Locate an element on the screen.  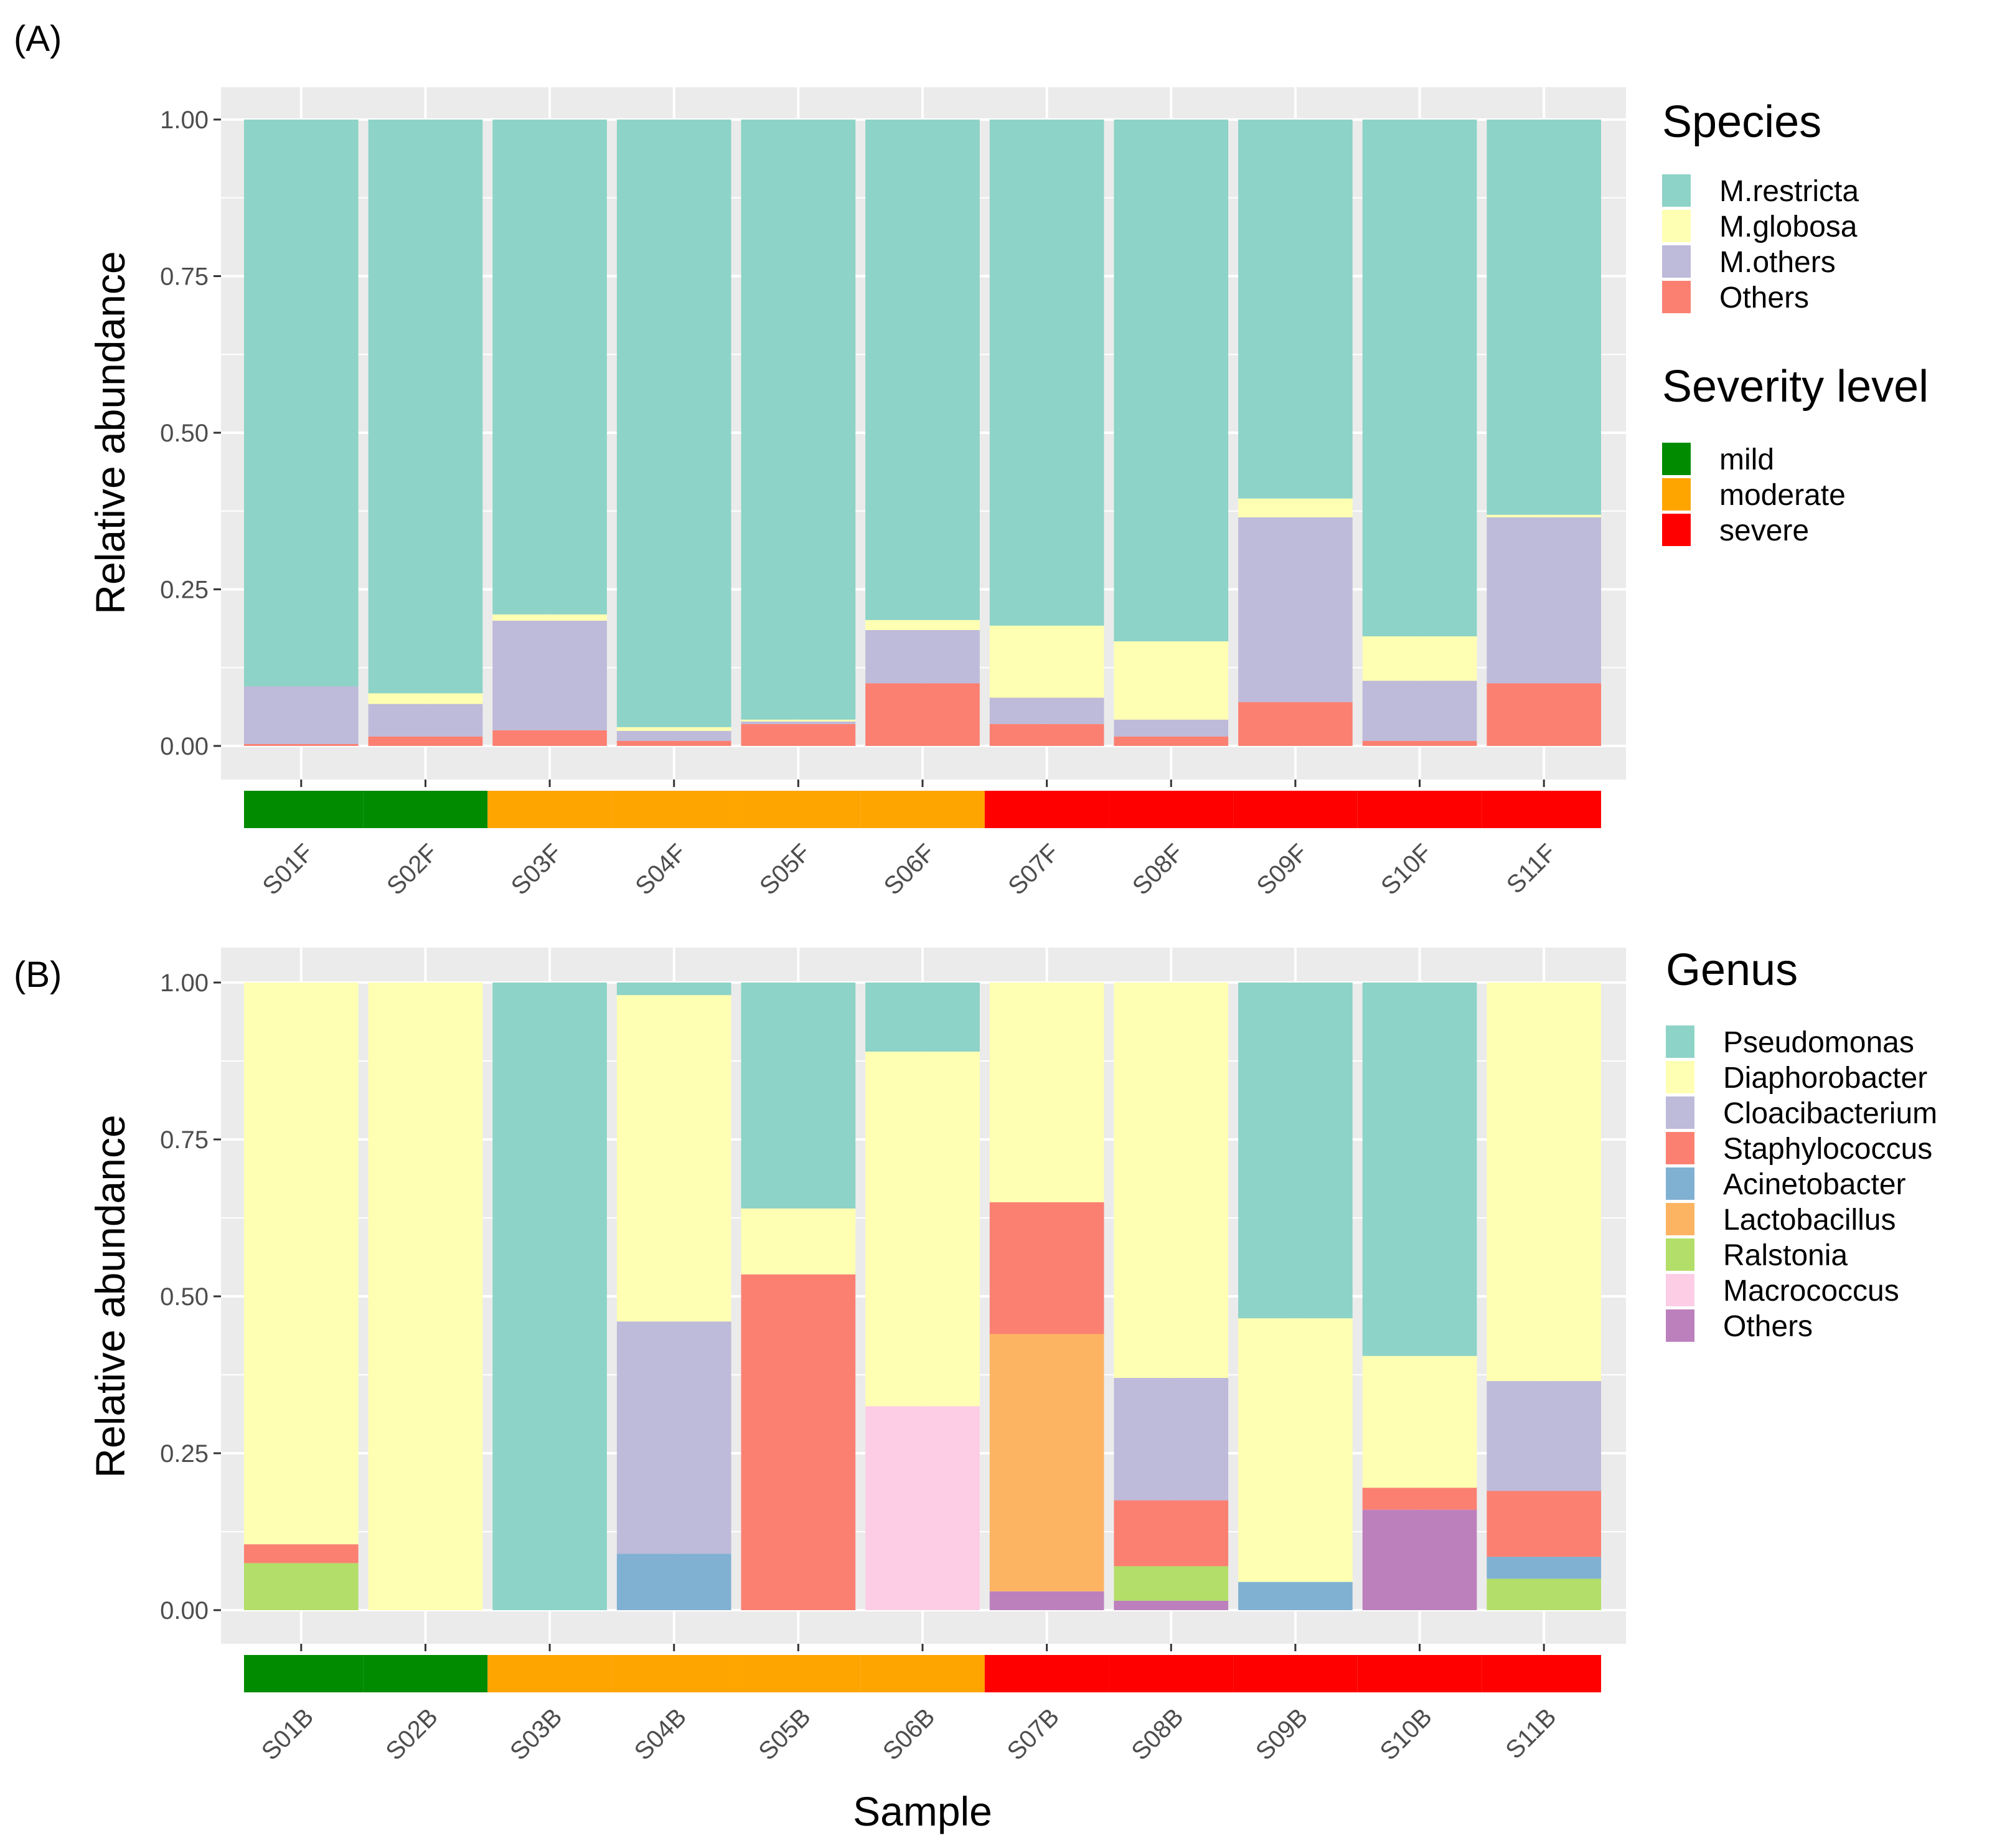
bar-S05F-M.others: S05F · M.others: 0.004 is located at coordinates (798, 722).